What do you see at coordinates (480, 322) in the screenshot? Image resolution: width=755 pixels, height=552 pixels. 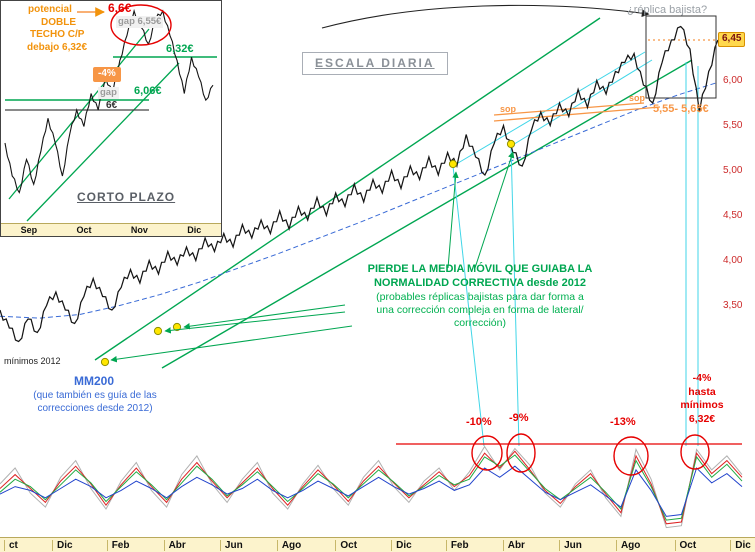 I see `green-note-line: corrección)` at bounding box center [480, 322].